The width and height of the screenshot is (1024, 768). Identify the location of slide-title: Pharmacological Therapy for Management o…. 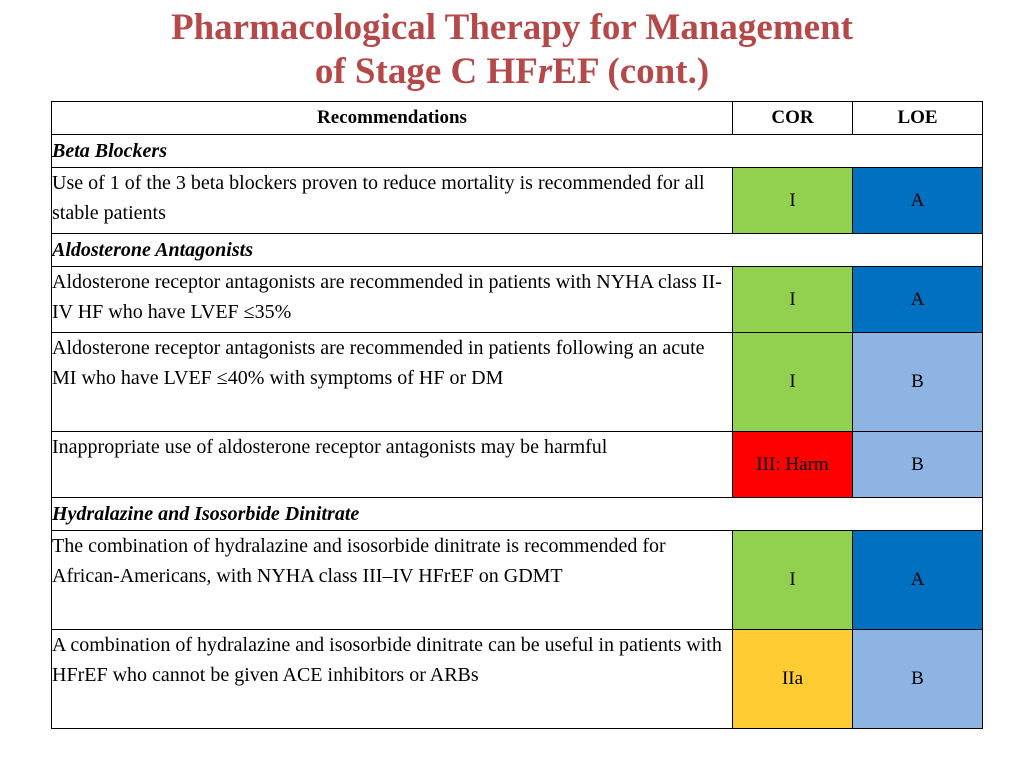
(512, 50).